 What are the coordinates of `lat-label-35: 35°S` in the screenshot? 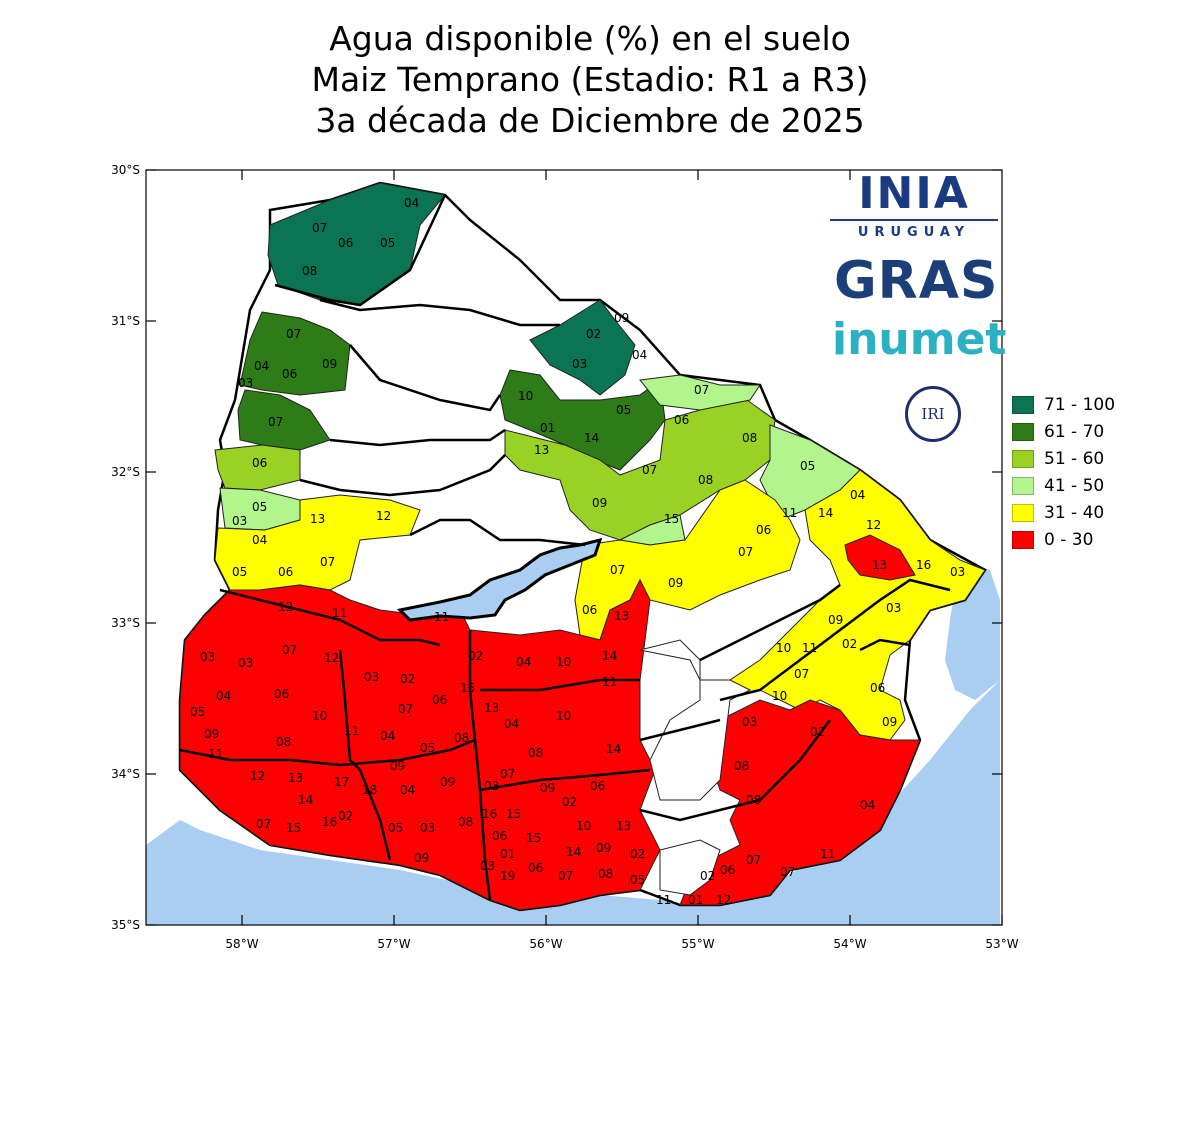 It's located at (125, 925).